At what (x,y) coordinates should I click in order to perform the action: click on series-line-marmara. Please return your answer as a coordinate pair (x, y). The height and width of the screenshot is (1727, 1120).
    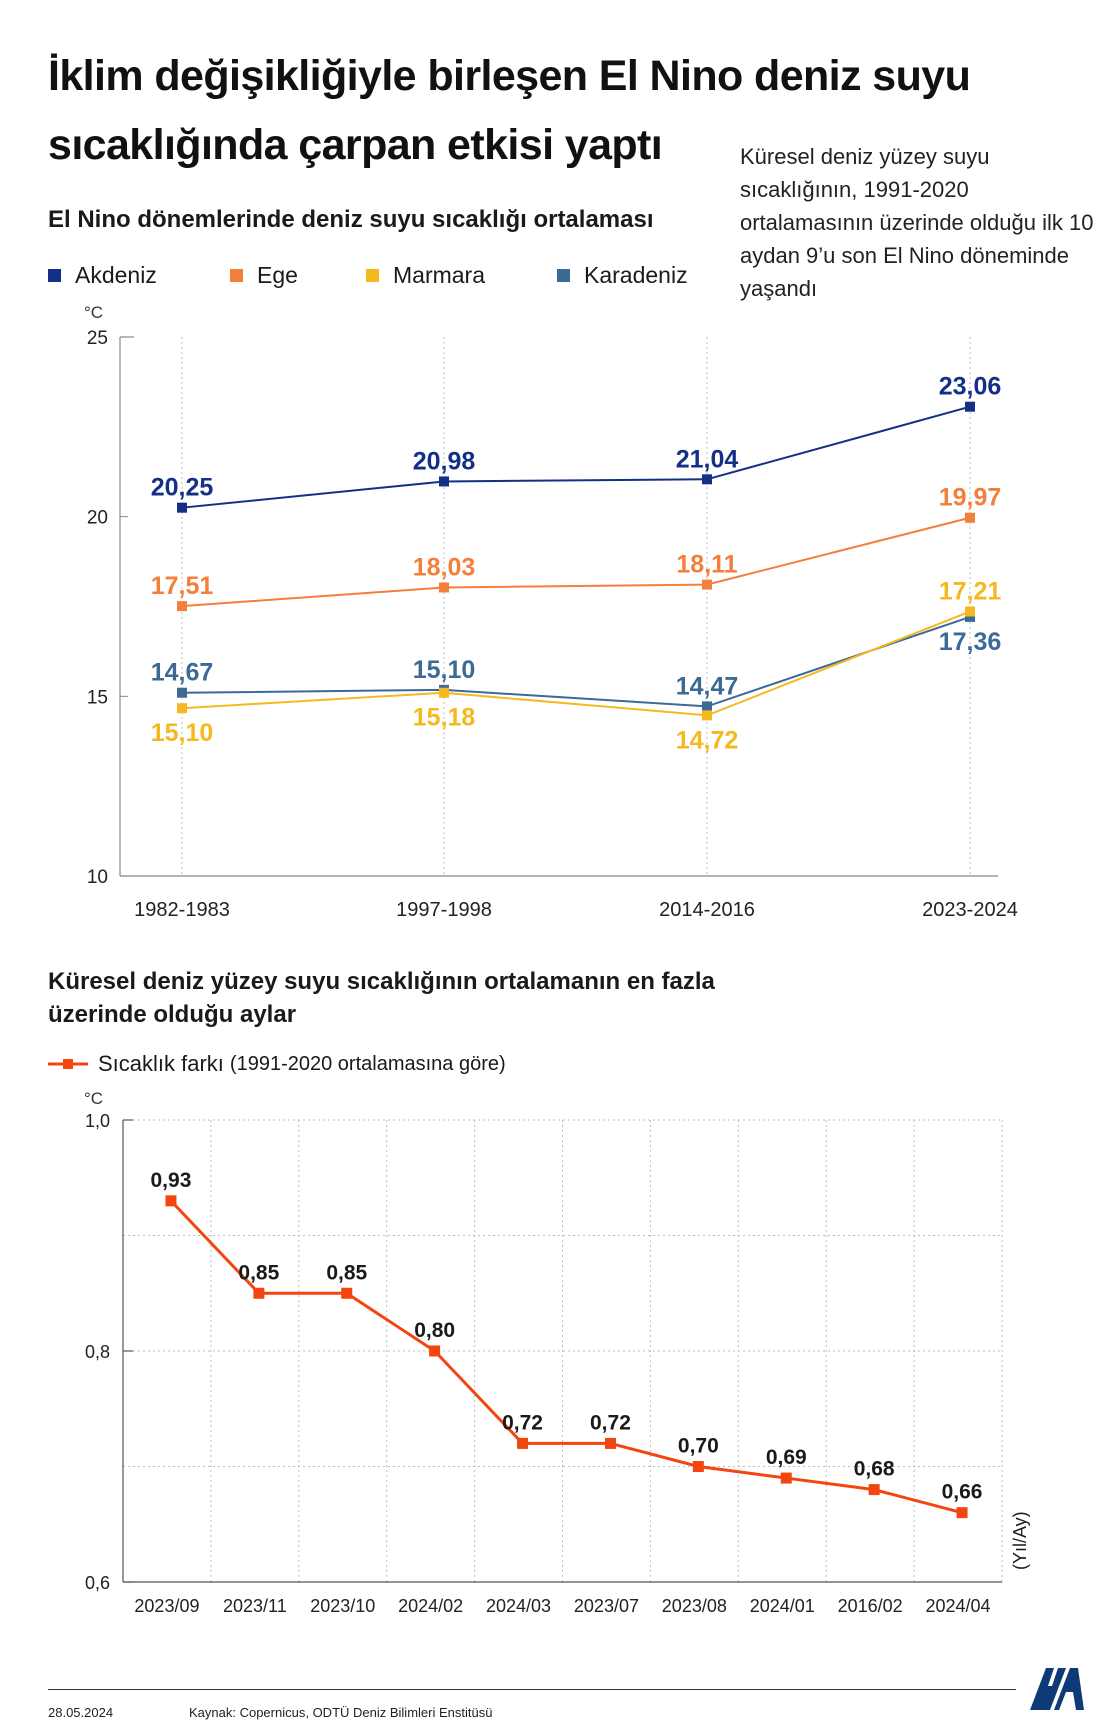
    Looking at the image, I should click on (576, 663).